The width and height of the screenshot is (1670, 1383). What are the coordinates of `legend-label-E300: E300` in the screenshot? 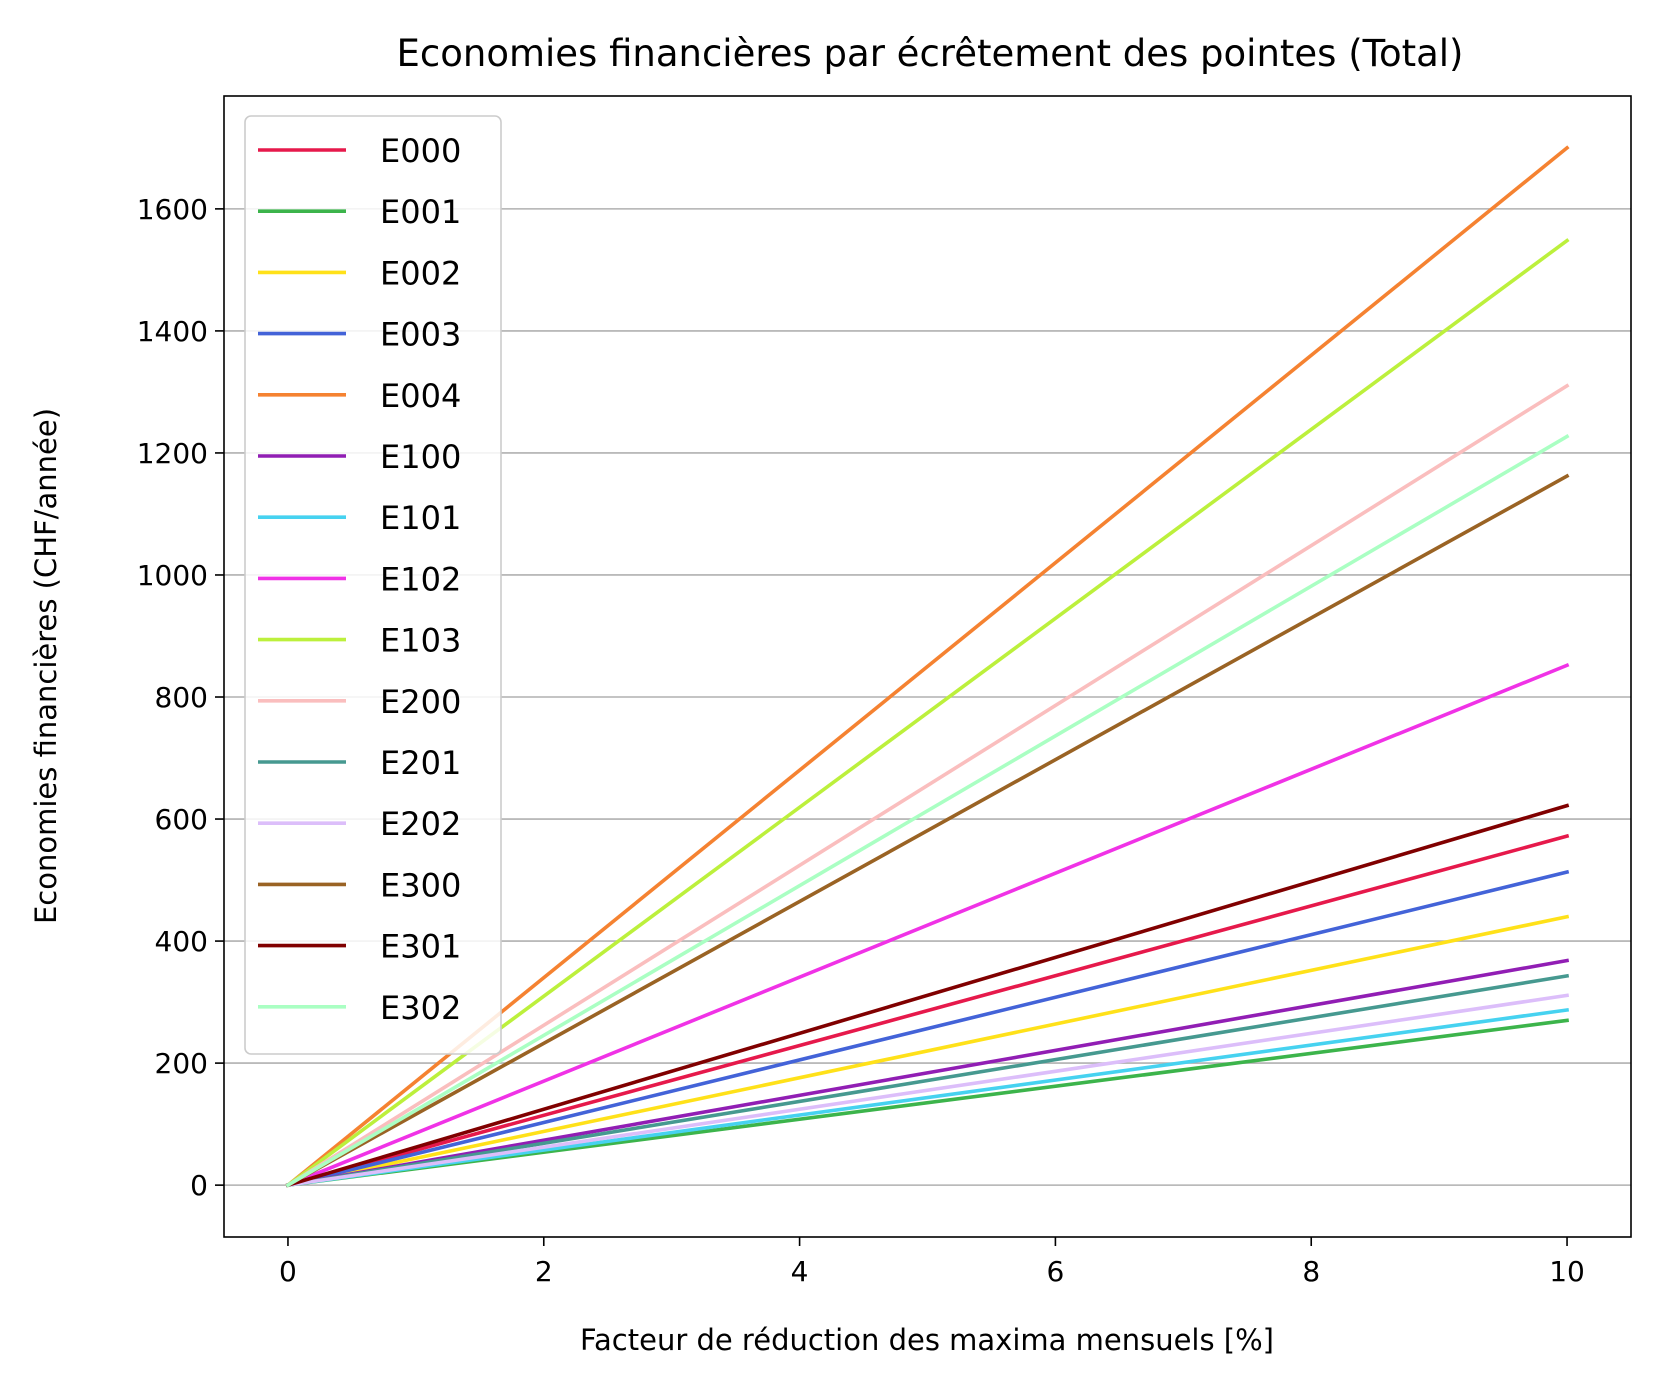 It's located at (420, 885).